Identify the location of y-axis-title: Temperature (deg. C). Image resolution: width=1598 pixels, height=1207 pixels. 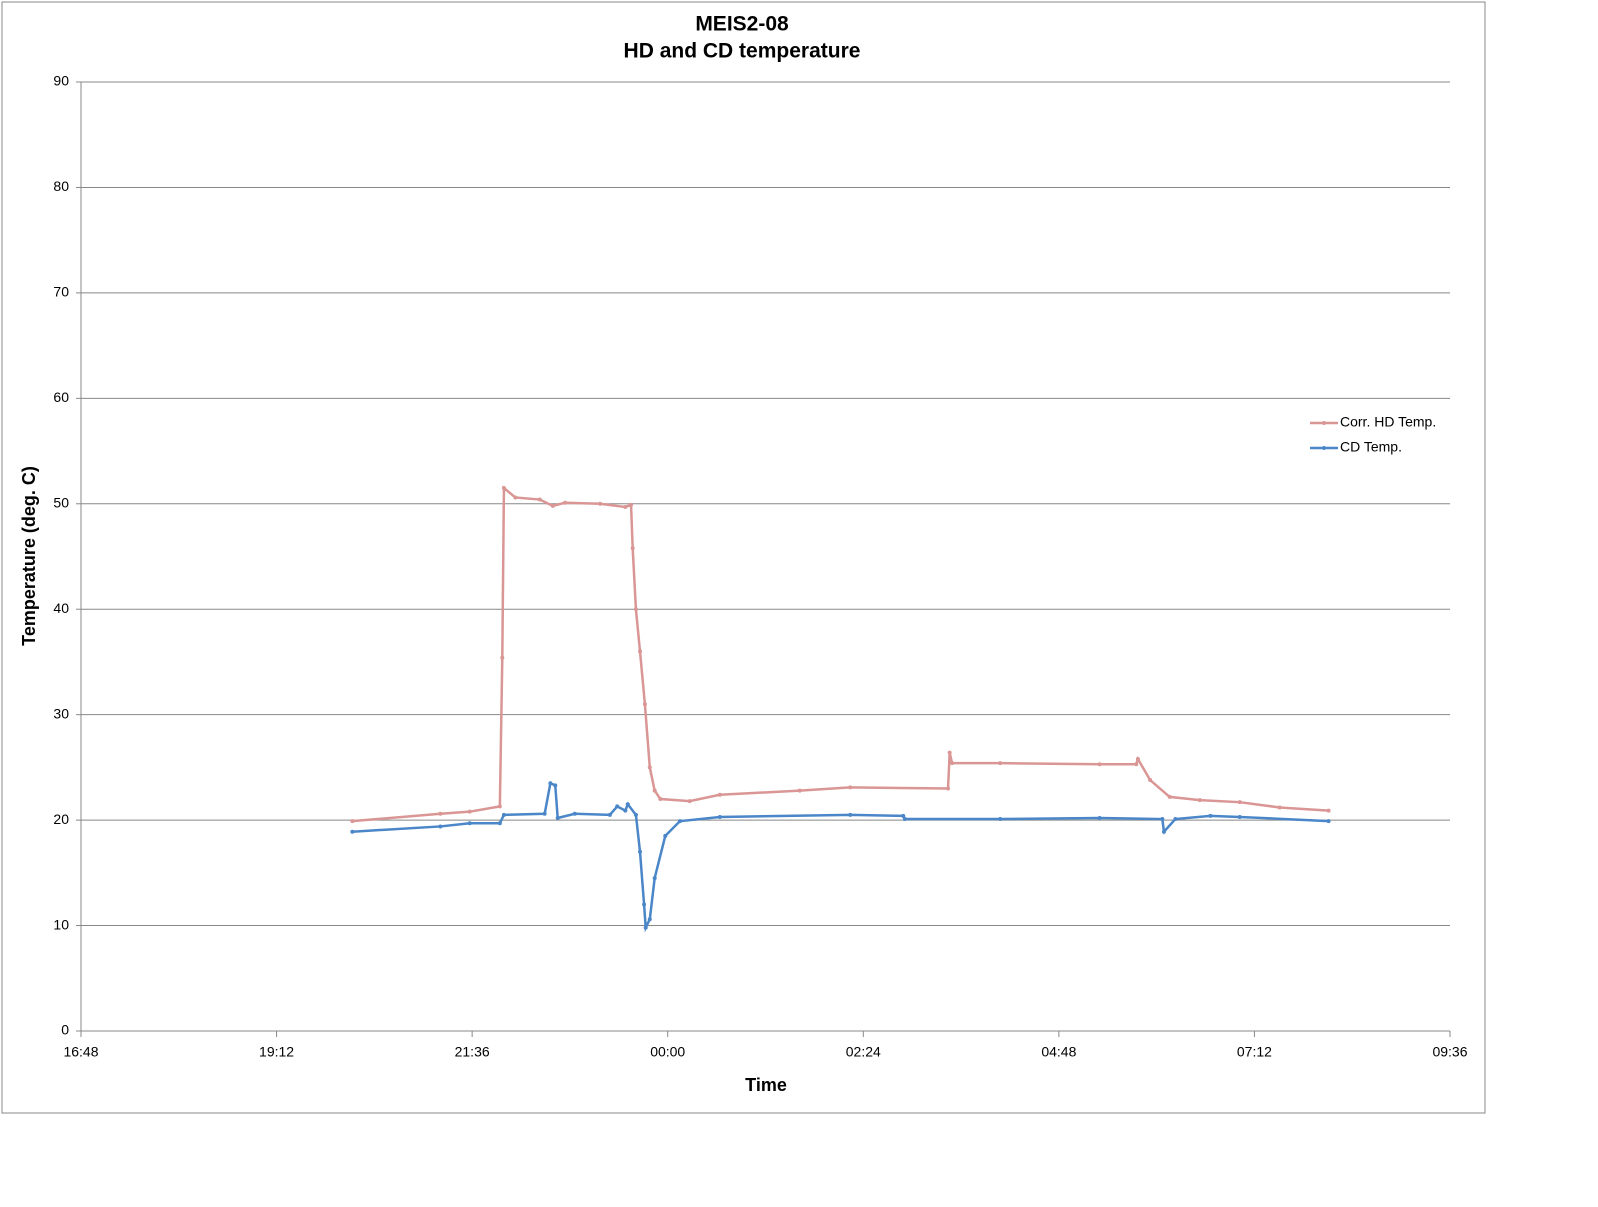
(29, 556).